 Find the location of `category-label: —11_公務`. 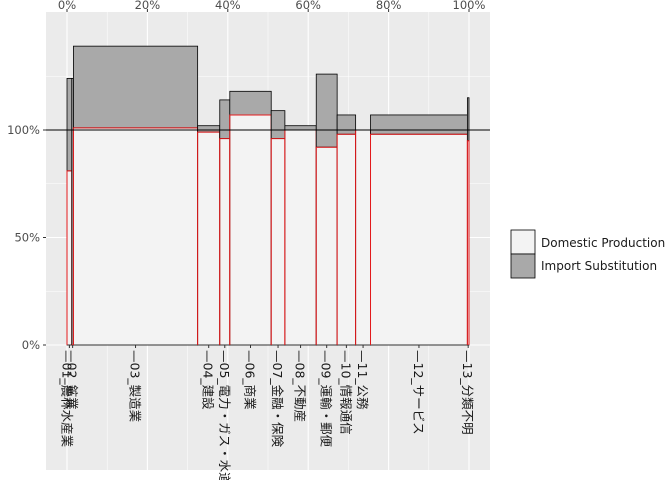

category-label: —11_公務 is located at coordinates (362, 380).